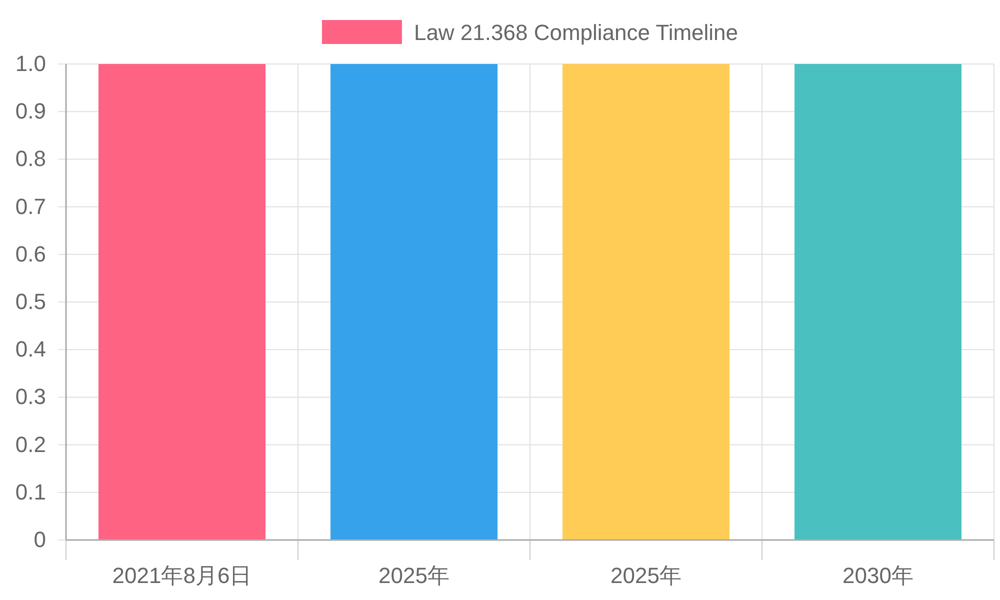 The width and height of the screenshot is (1000, 600). Describe the element at coordinates (30, 301) in the screenshot. I see `y-tick-label: 0.5` at that location.